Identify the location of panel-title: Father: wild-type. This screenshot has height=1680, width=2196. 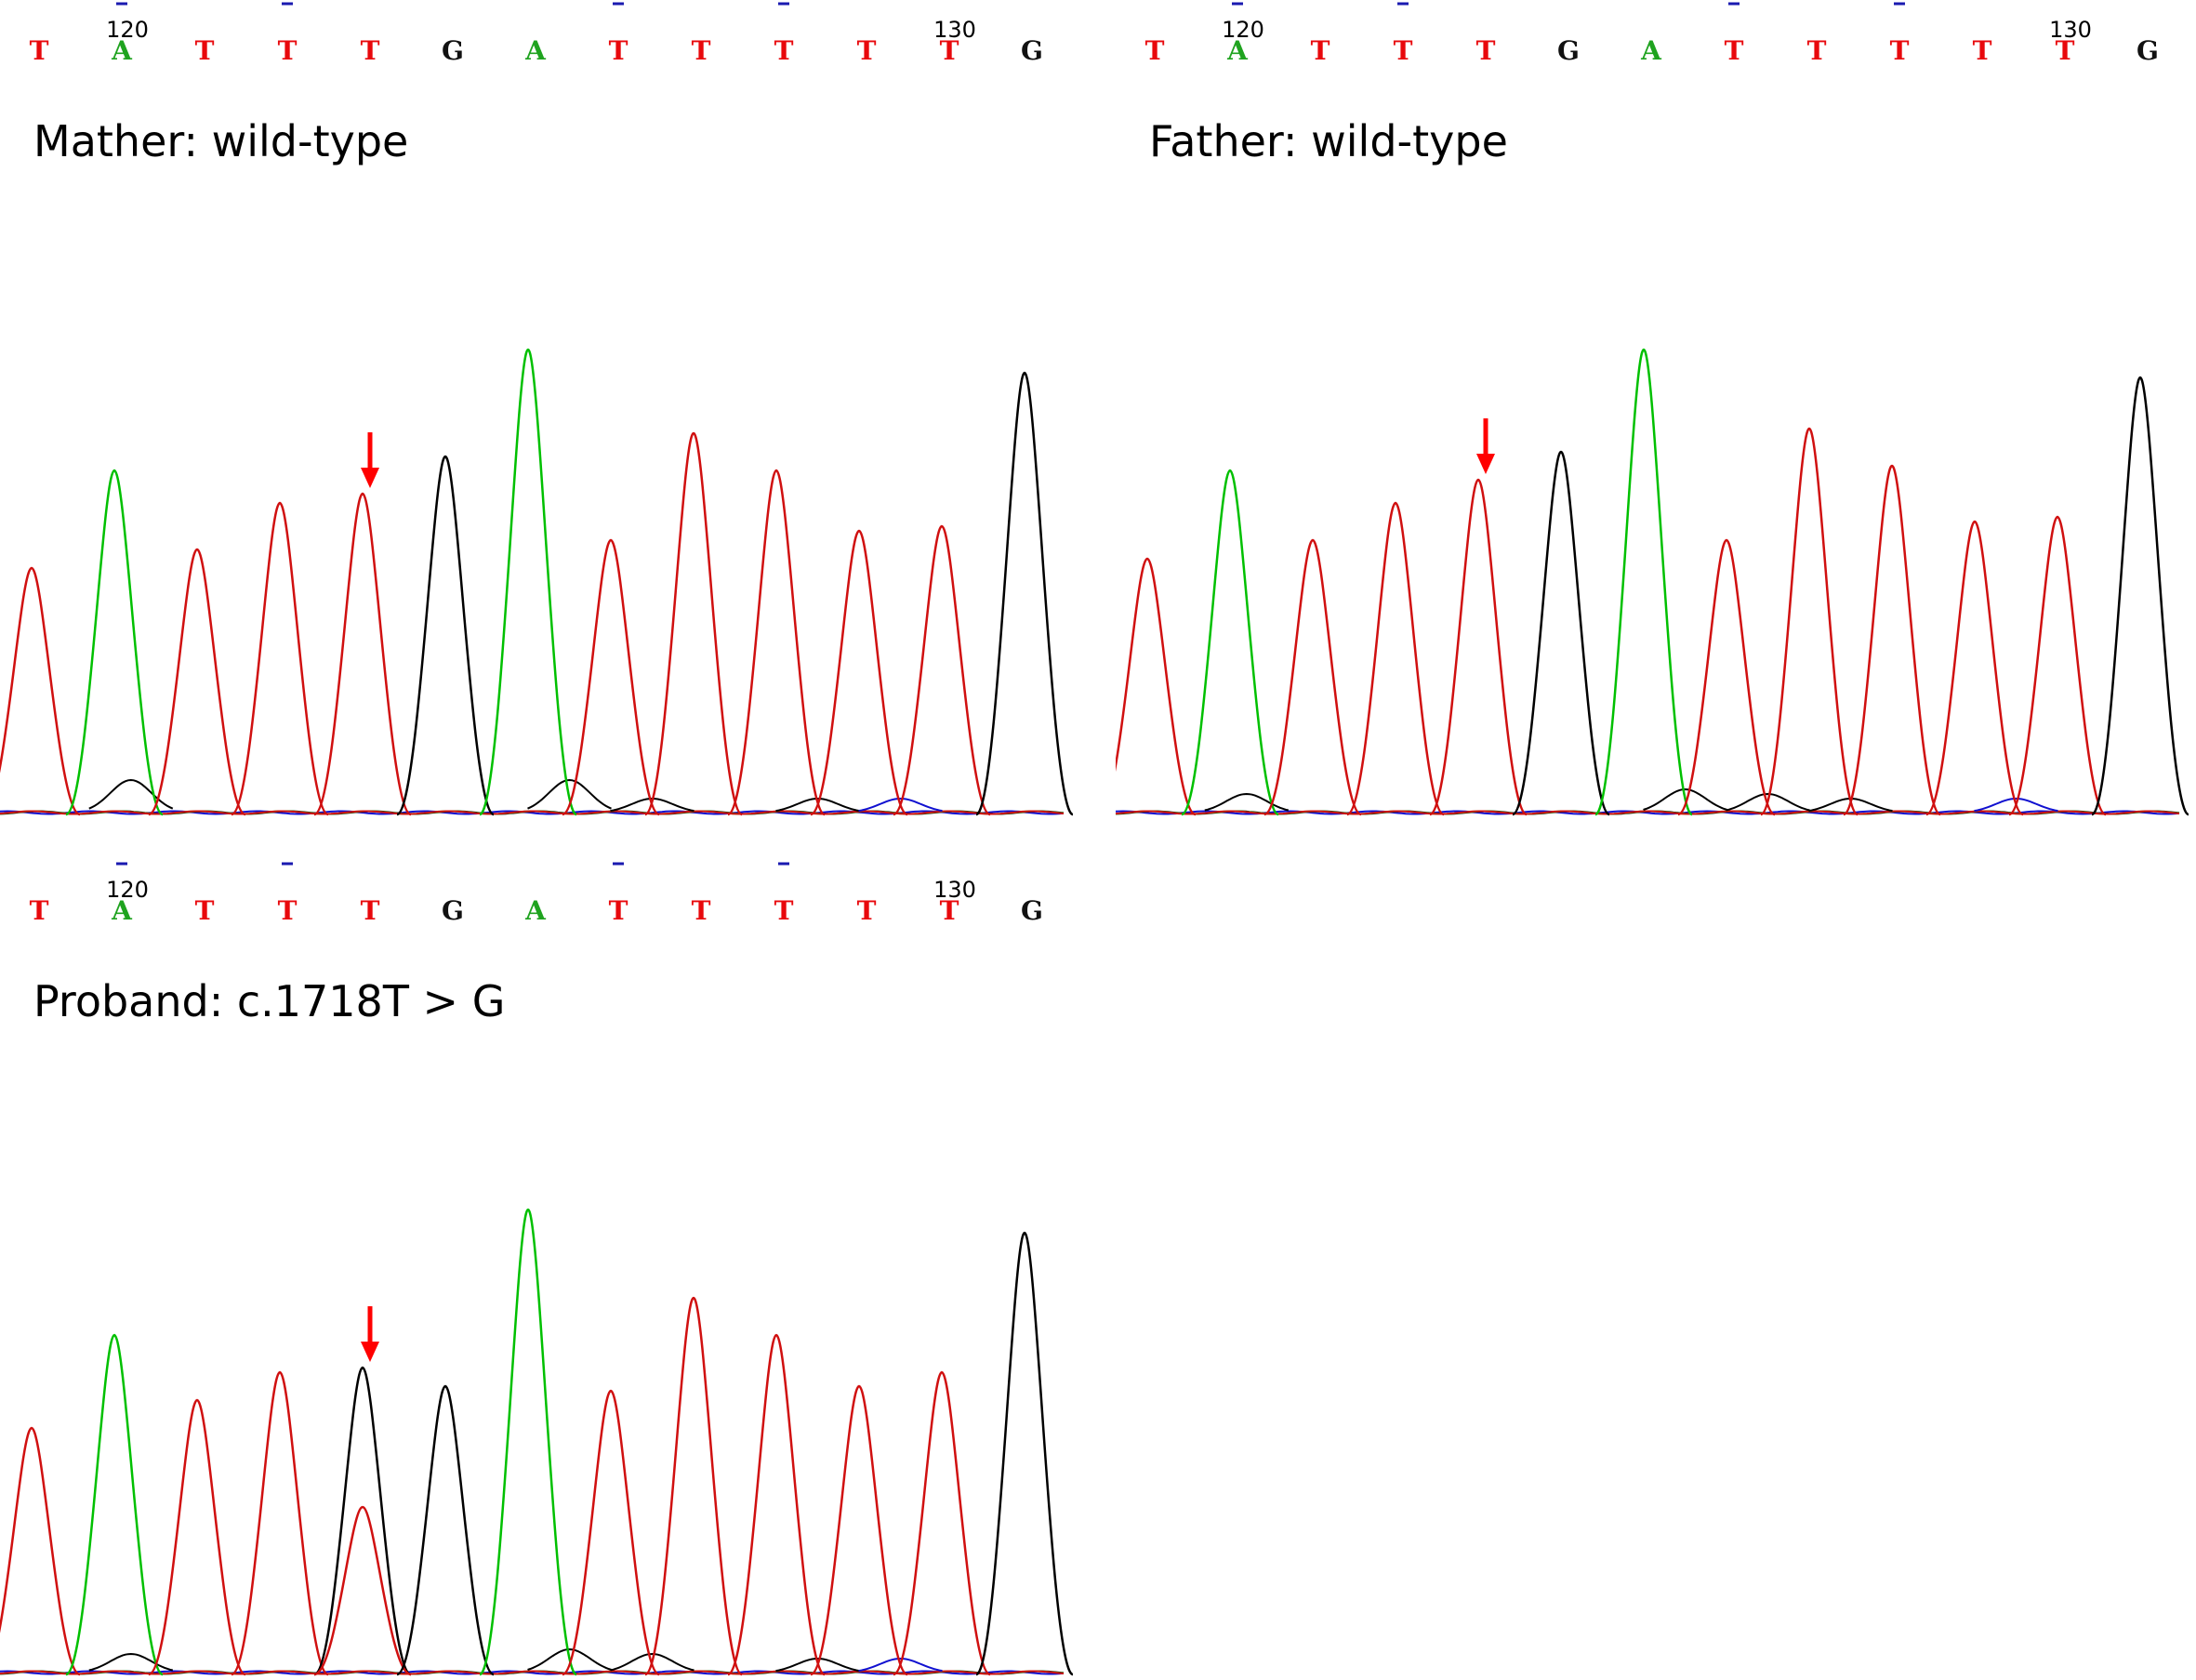
(1328, 141).